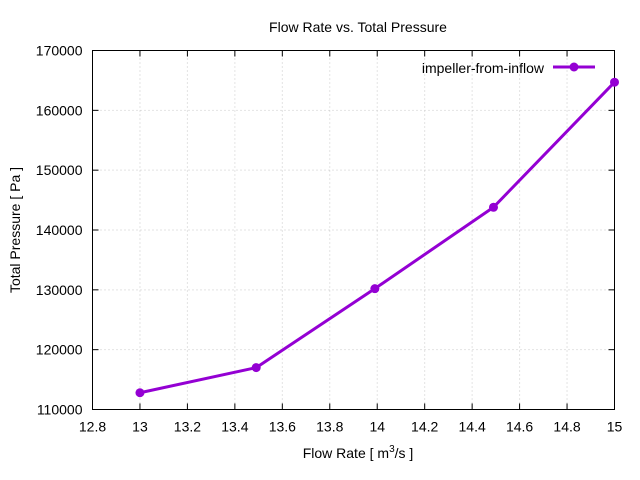  Describe the element at coordinates (59, 170) in the screenshot. I see `y-tick-label: 150000` at that location.